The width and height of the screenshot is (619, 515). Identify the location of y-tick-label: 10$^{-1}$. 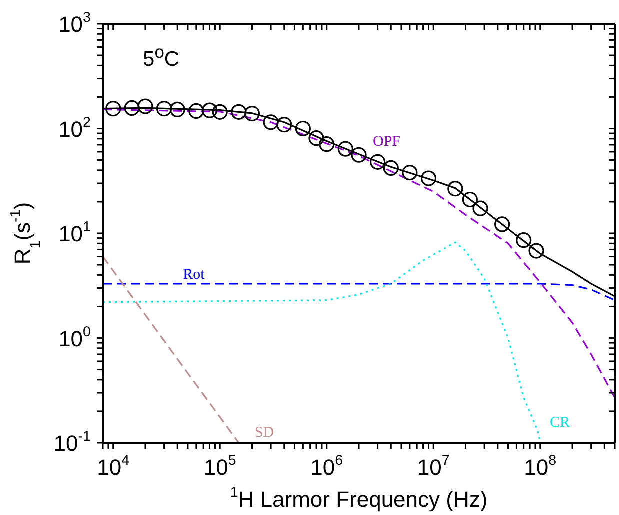
(73, 442).